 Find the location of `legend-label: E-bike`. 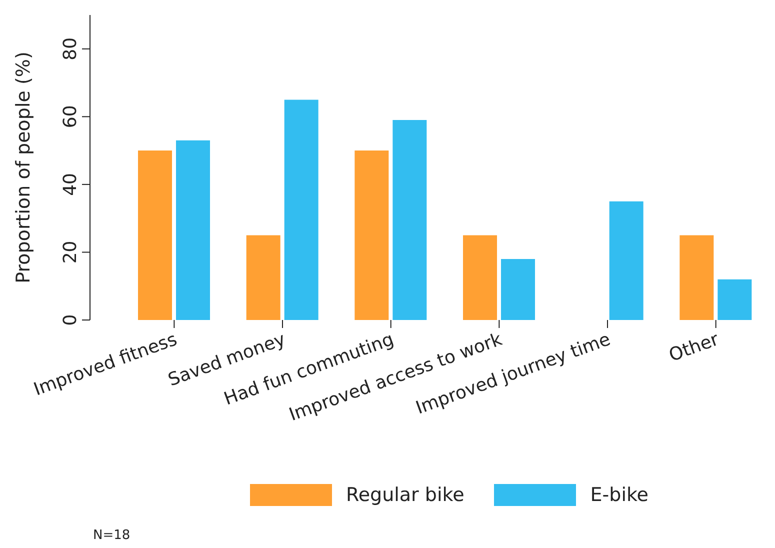

legend-label: E-bike is located at coordinates (619, 495).